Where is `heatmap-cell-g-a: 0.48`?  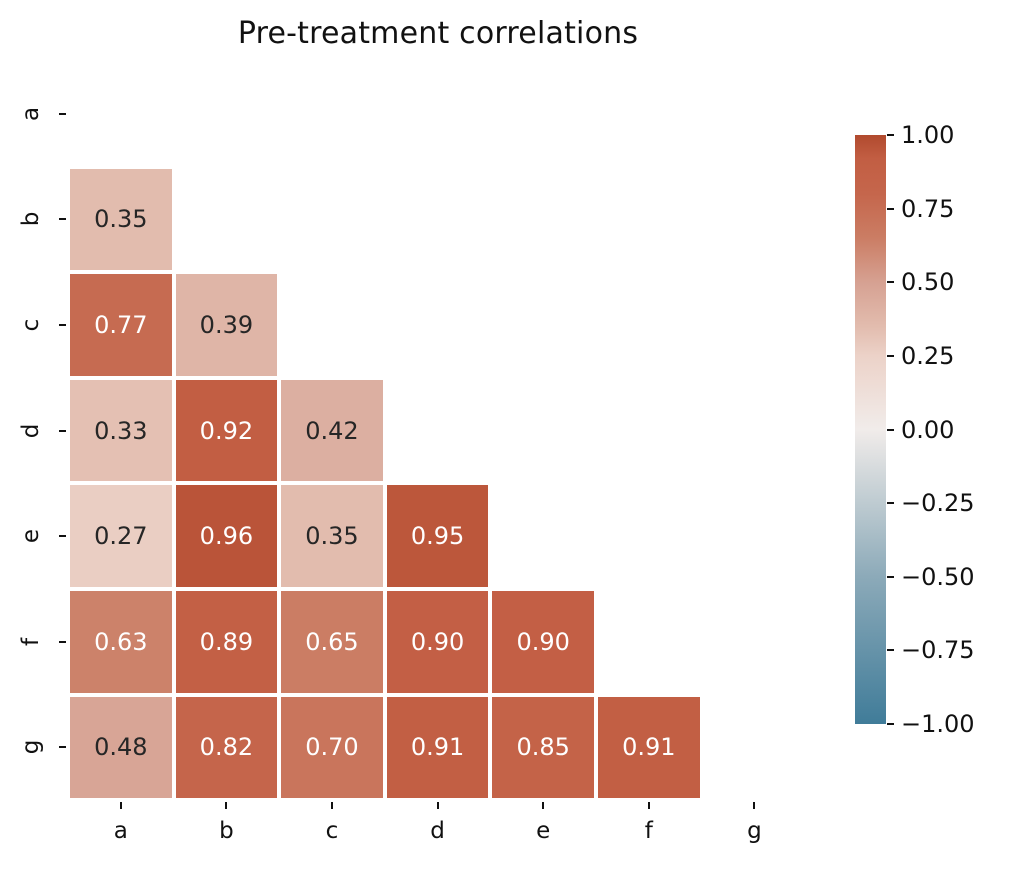 heatmap-cell-g-a: 0.48 is located at coordinates (121, 747).